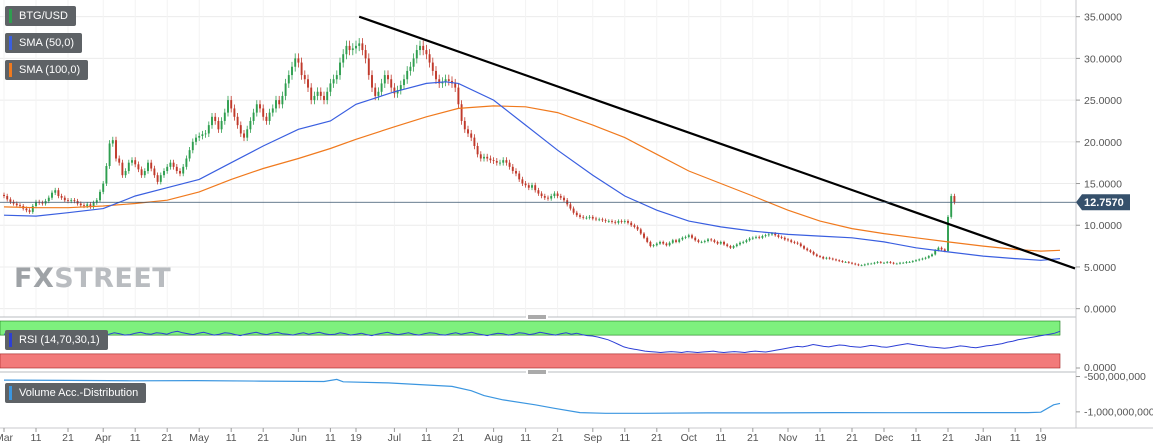  Describe the element at coordinates (40, 16) in the screenshot. I see `legend-main-symbol: BTG/USD` at that location.